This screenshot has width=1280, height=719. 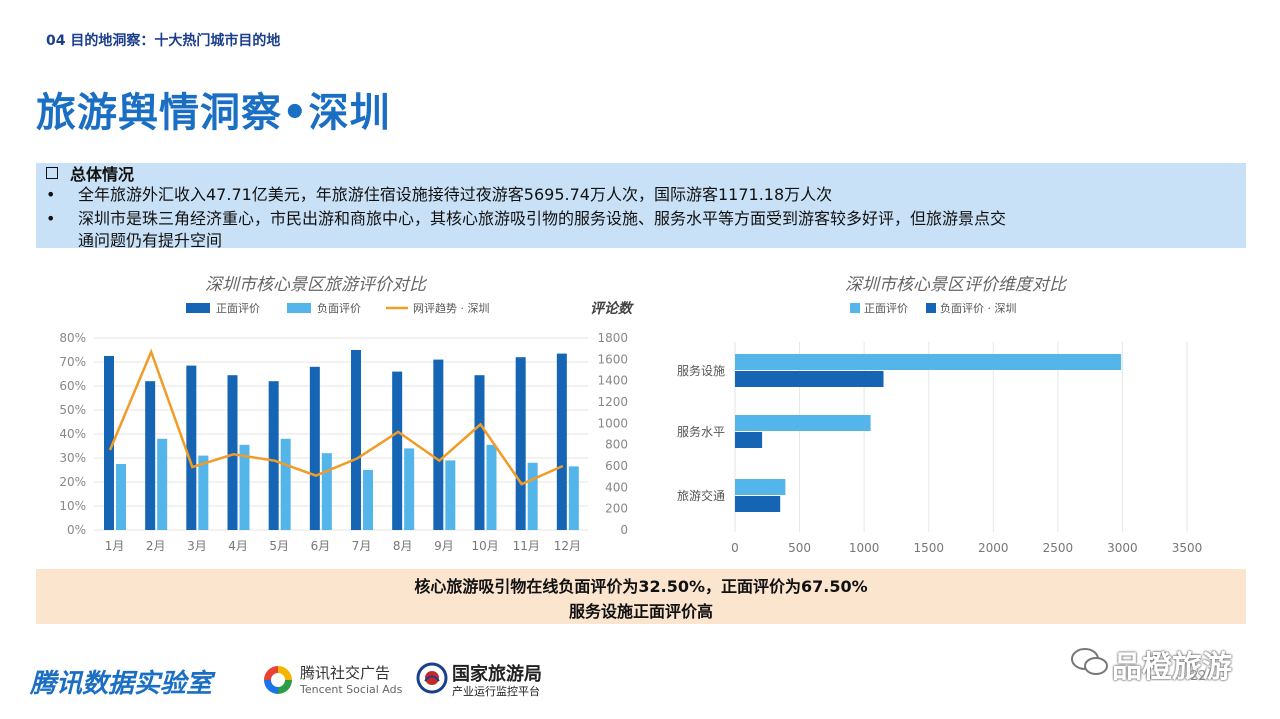 I want to click on chart1-x-tick: 9月, so click(x=444, y=546).